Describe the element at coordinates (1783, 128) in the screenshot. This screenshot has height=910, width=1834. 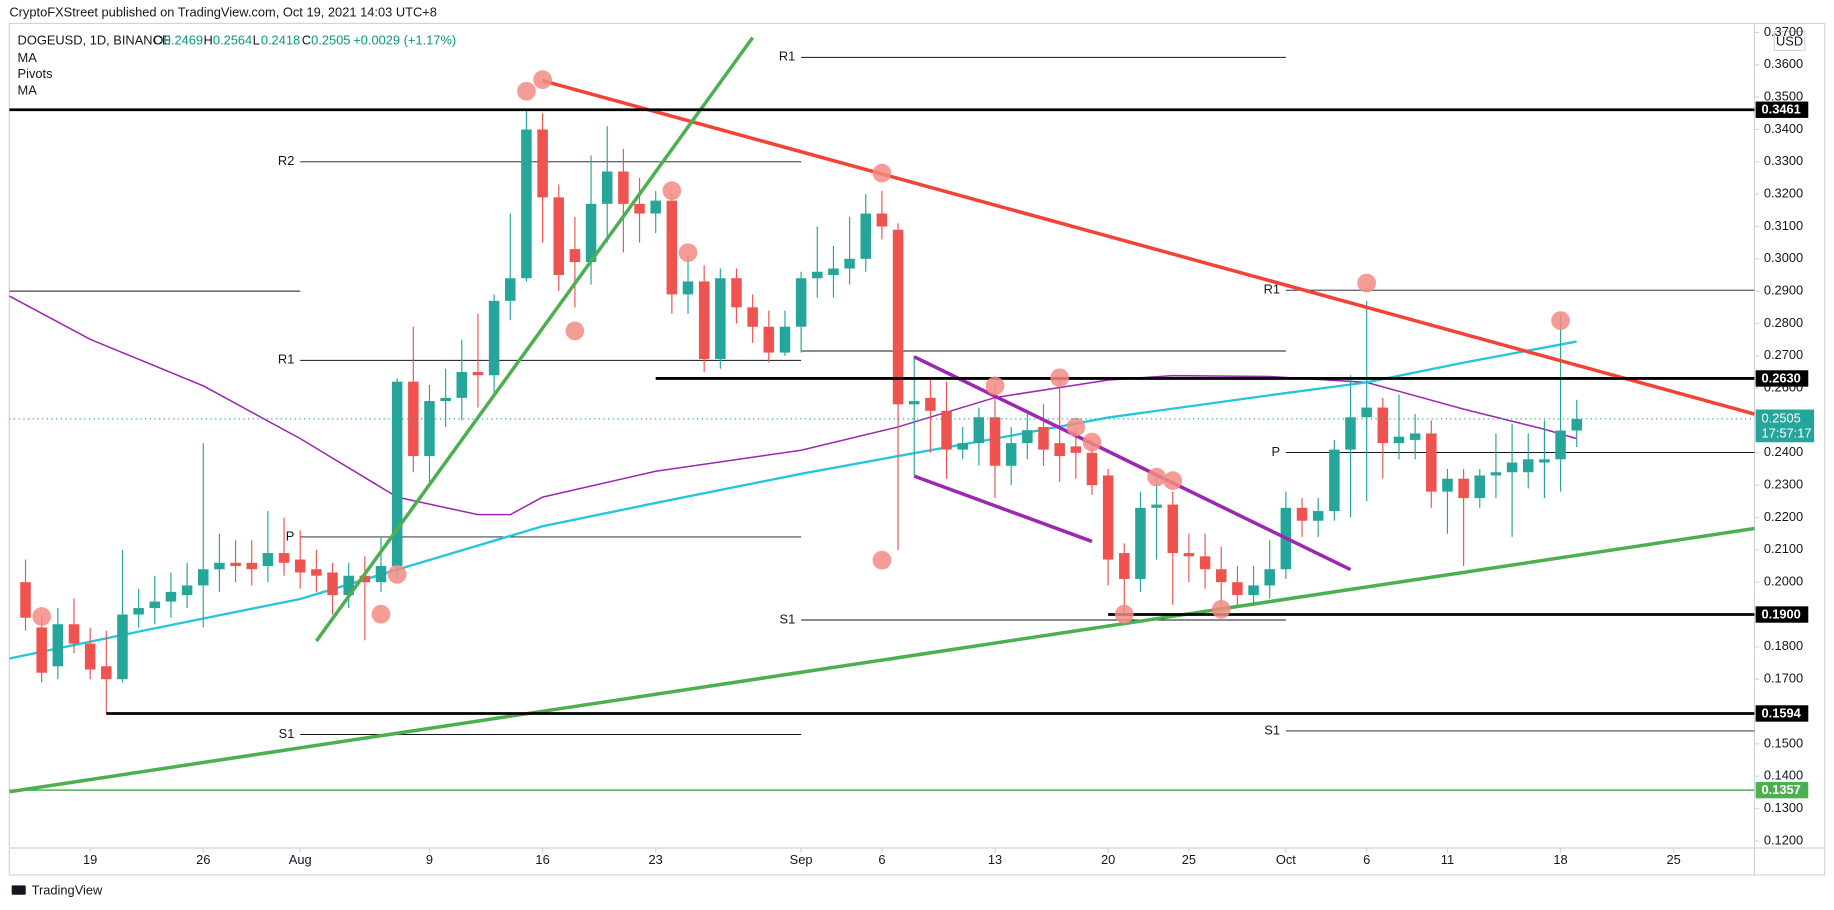
I see `y-tick-label: 0.3400` at that location.